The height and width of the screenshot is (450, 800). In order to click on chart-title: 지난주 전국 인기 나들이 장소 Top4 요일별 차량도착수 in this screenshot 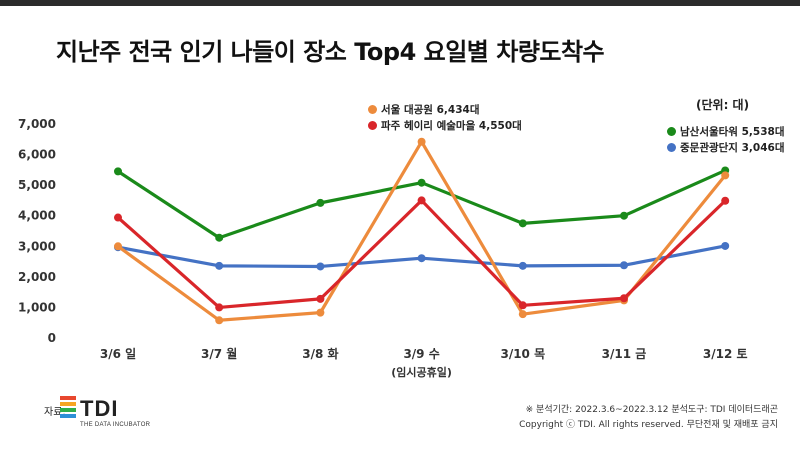, I will do `click(330, 52)`.